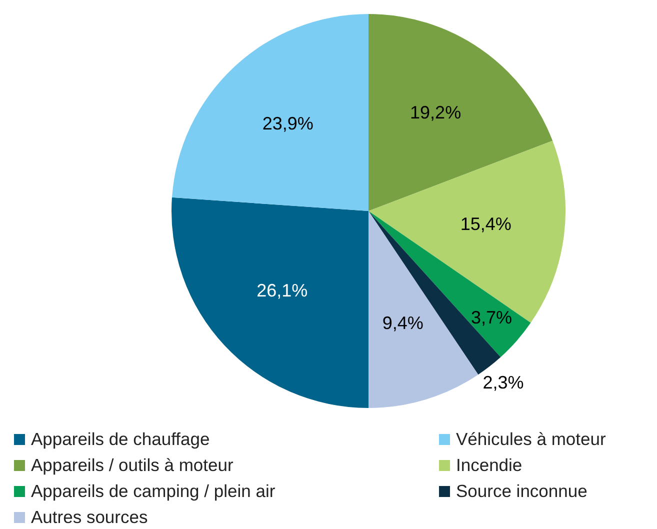 The height and width of the screenshot is (529, 657). What do you see at coordinates (403, 323) in the screenshot?
I see `data-label: 9,4%` at bounding box center [403, 323].